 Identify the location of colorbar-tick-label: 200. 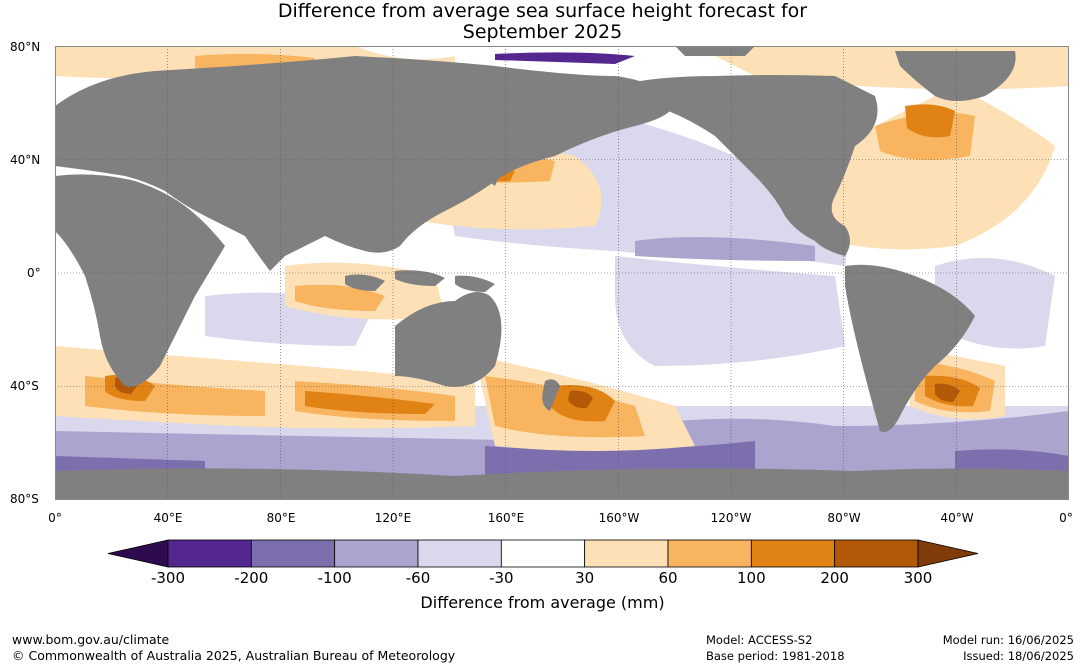
(834, 578).